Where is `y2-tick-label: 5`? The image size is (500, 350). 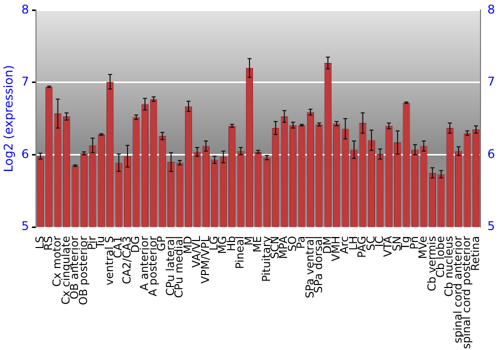
y2-tick-label: 5 is located at coordinates (491, 226).